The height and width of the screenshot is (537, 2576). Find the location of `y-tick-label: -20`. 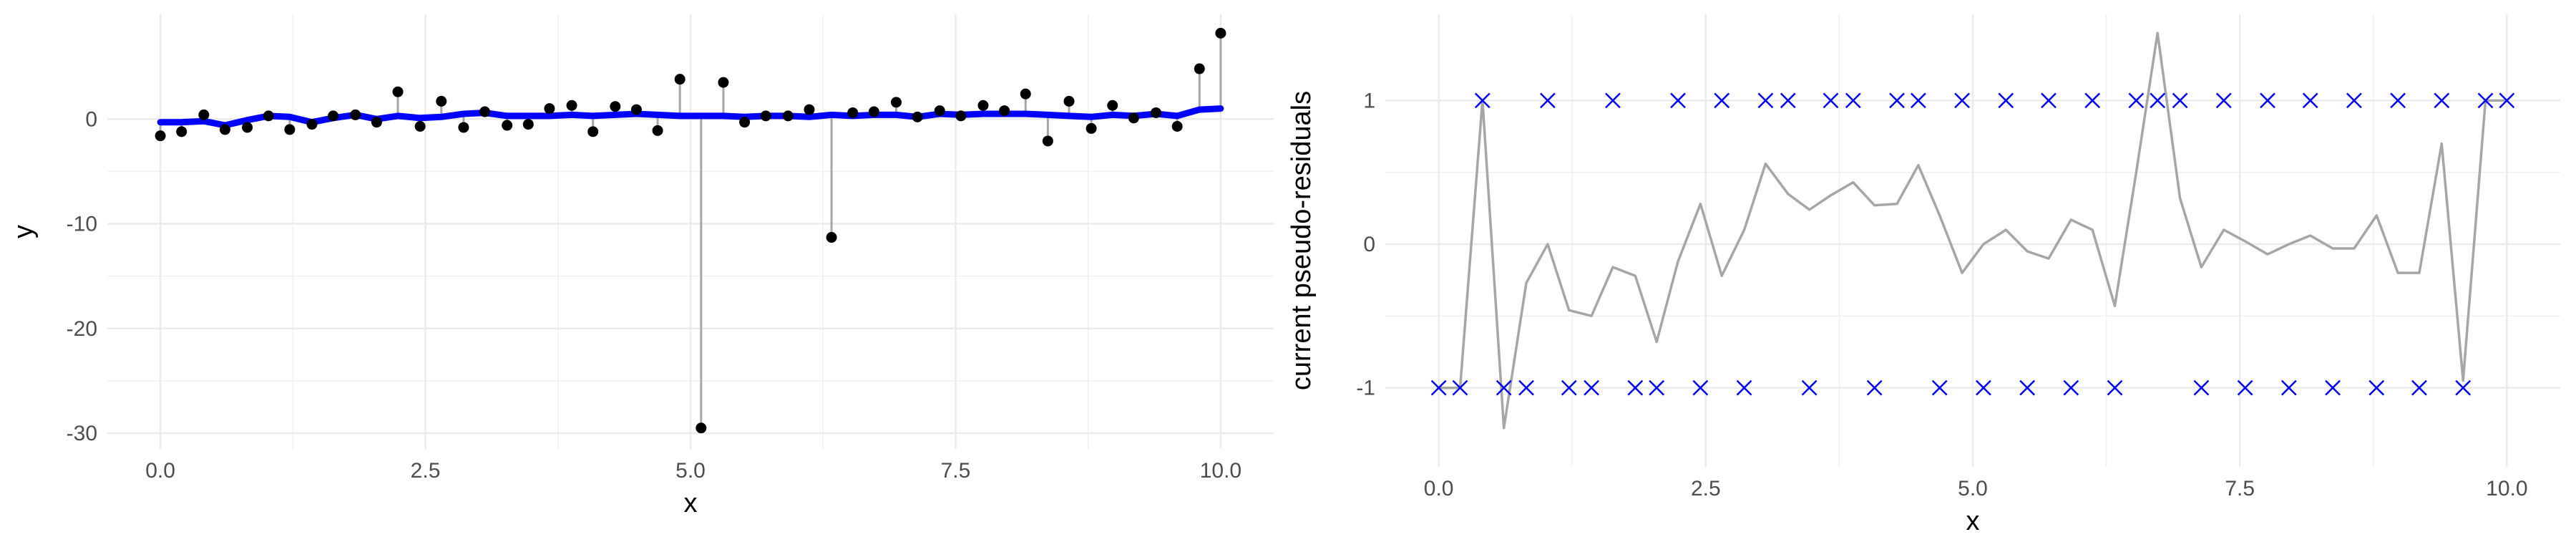

y-tick-label: -20 is located at coordinates (82, 329).